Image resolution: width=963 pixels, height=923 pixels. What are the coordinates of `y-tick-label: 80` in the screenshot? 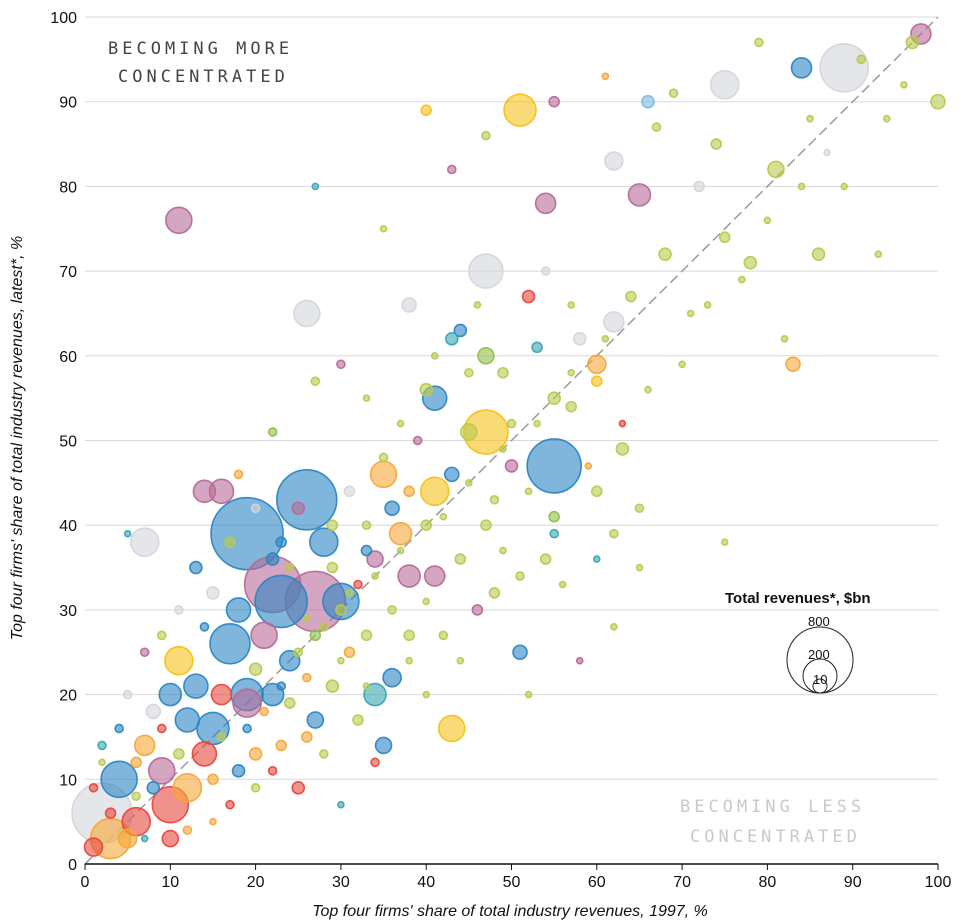 It's located at (68, 187).